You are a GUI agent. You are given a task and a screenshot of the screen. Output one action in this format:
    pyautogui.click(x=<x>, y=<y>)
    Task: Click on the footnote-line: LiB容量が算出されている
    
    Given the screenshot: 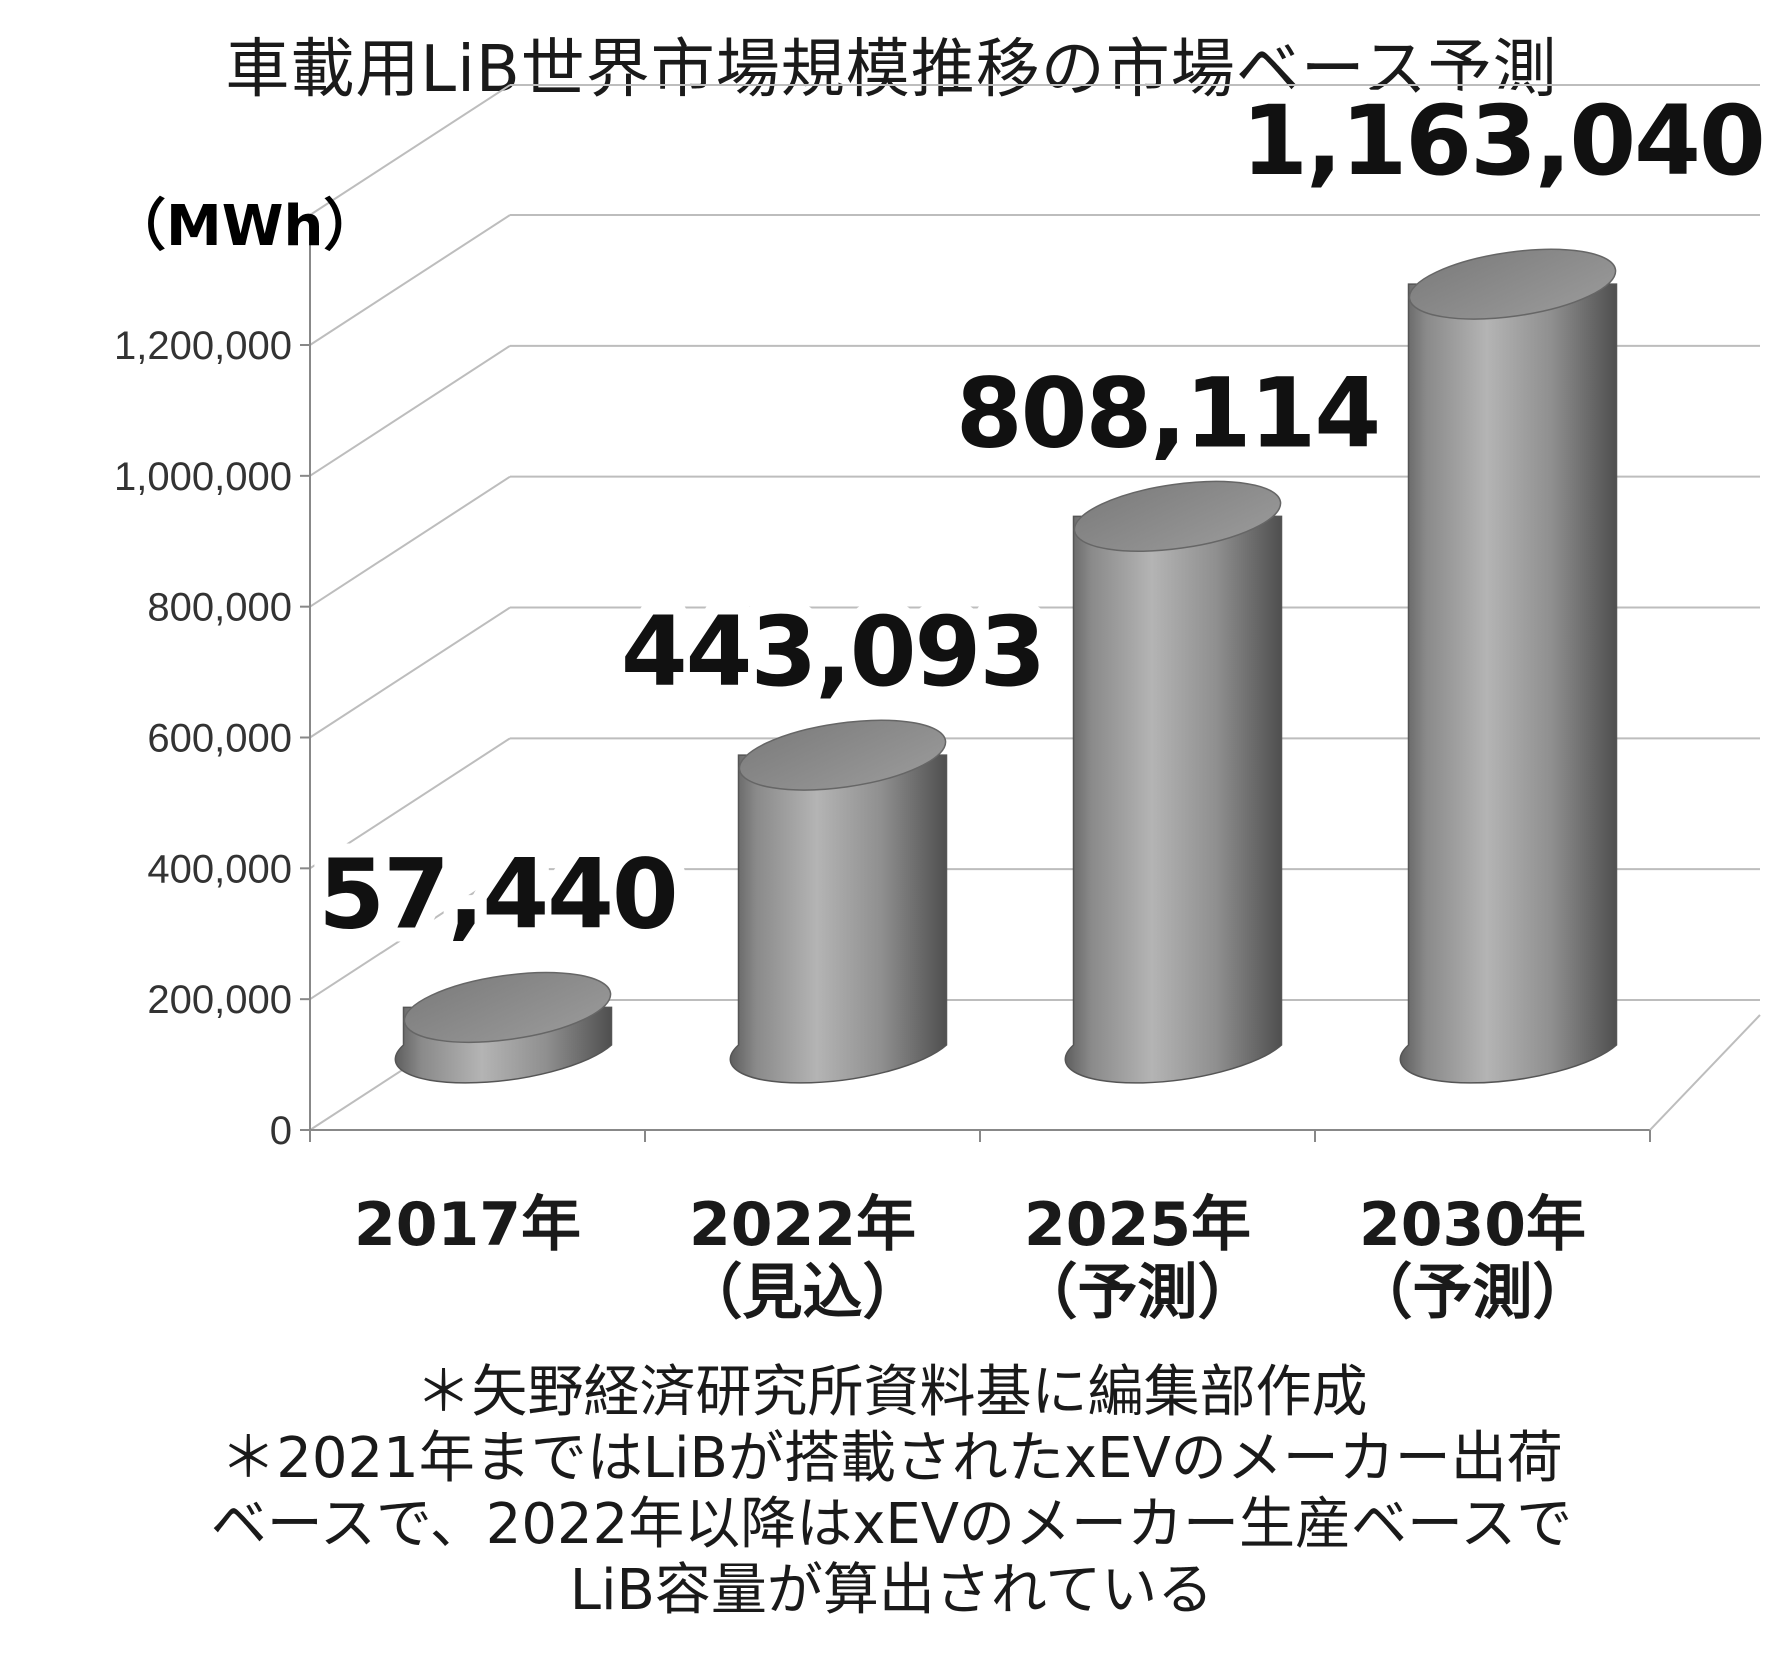 What is the action you would take?
    pyautogui.click(x=891, y=1590)
    